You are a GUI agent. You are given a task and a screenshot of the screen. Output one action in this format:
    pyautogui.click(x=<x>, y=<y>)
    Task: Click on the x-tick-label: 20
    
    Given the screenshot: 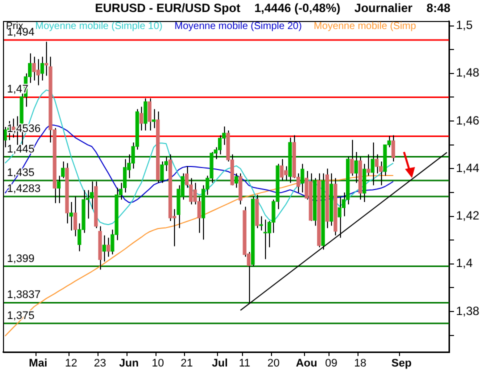 What is the action you would take?
    pyautogui.click(x=273, y=364)
    